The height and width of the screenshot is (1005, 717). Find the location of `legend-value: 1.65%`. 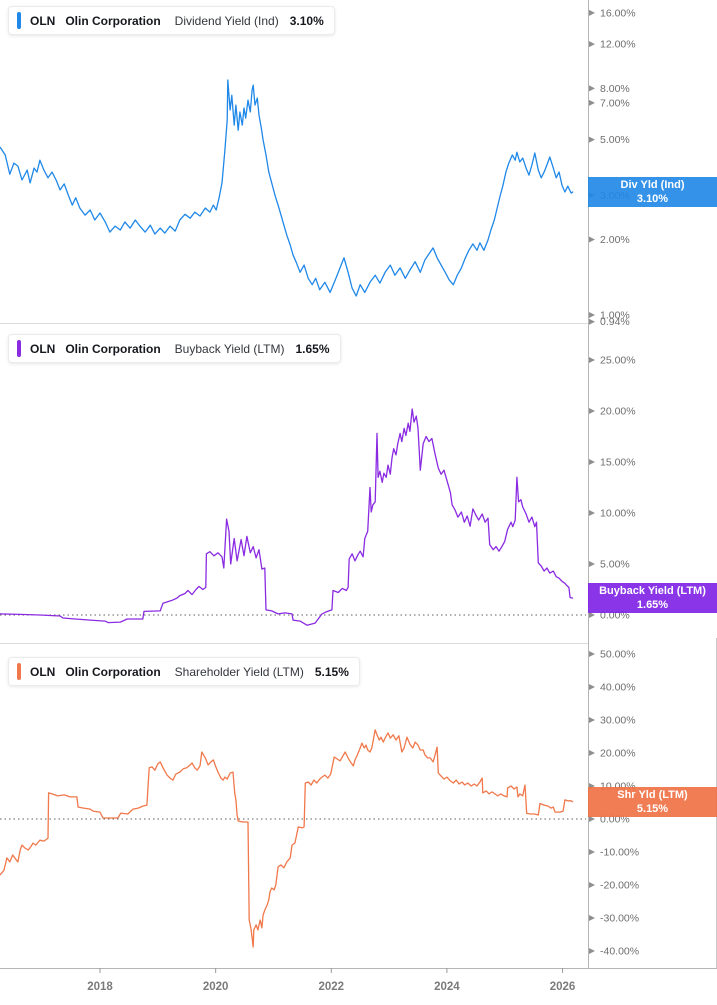

legend-value: 1.65% is located at coordinates (312, 348).